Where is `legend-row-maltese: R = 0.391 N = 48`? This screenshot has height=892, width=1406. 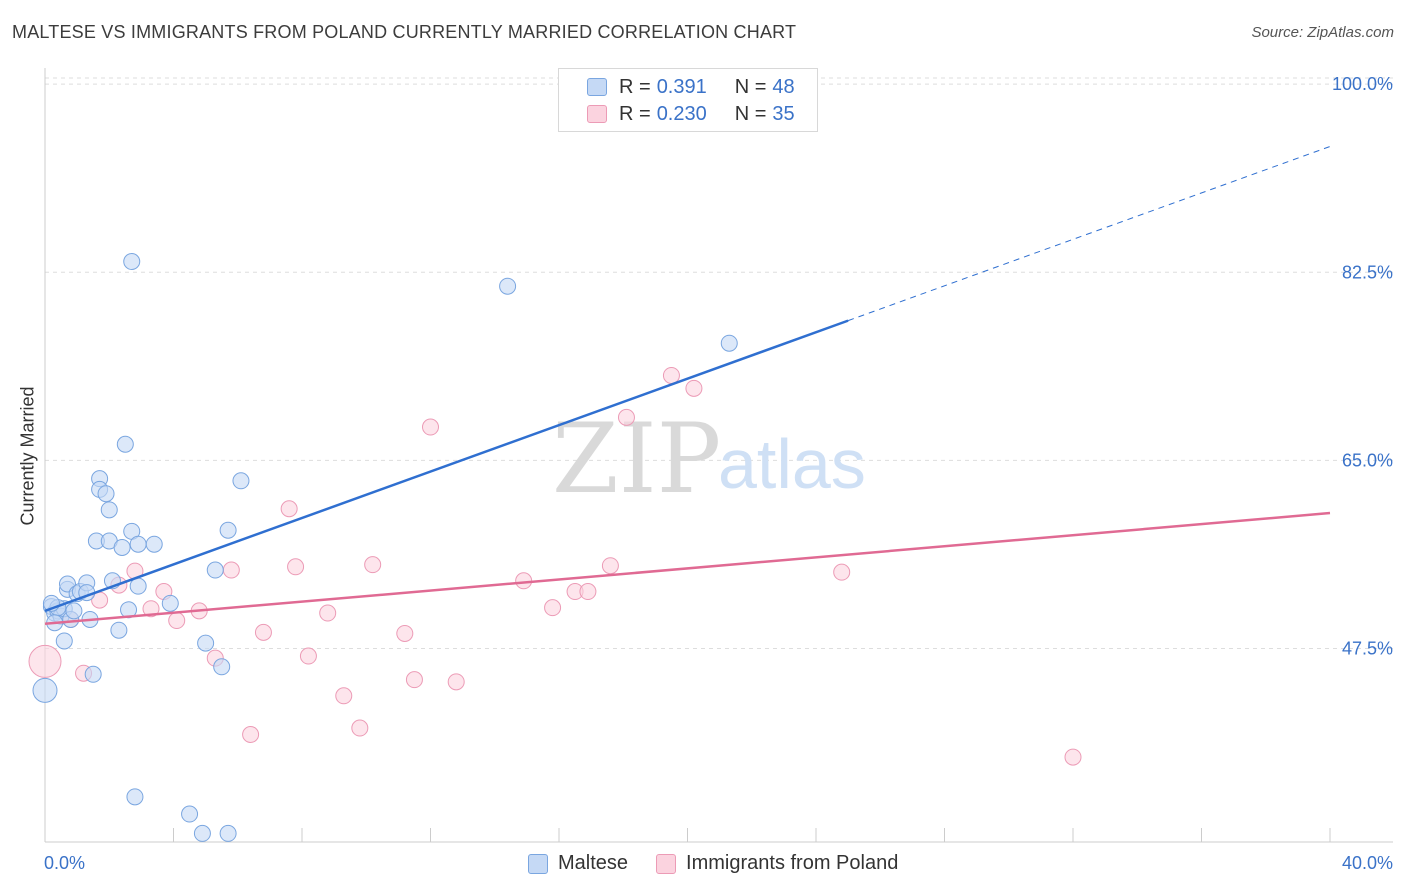
legend-row-maltese: R = 0.391 N = 48 is located at coordinates (691, 87).